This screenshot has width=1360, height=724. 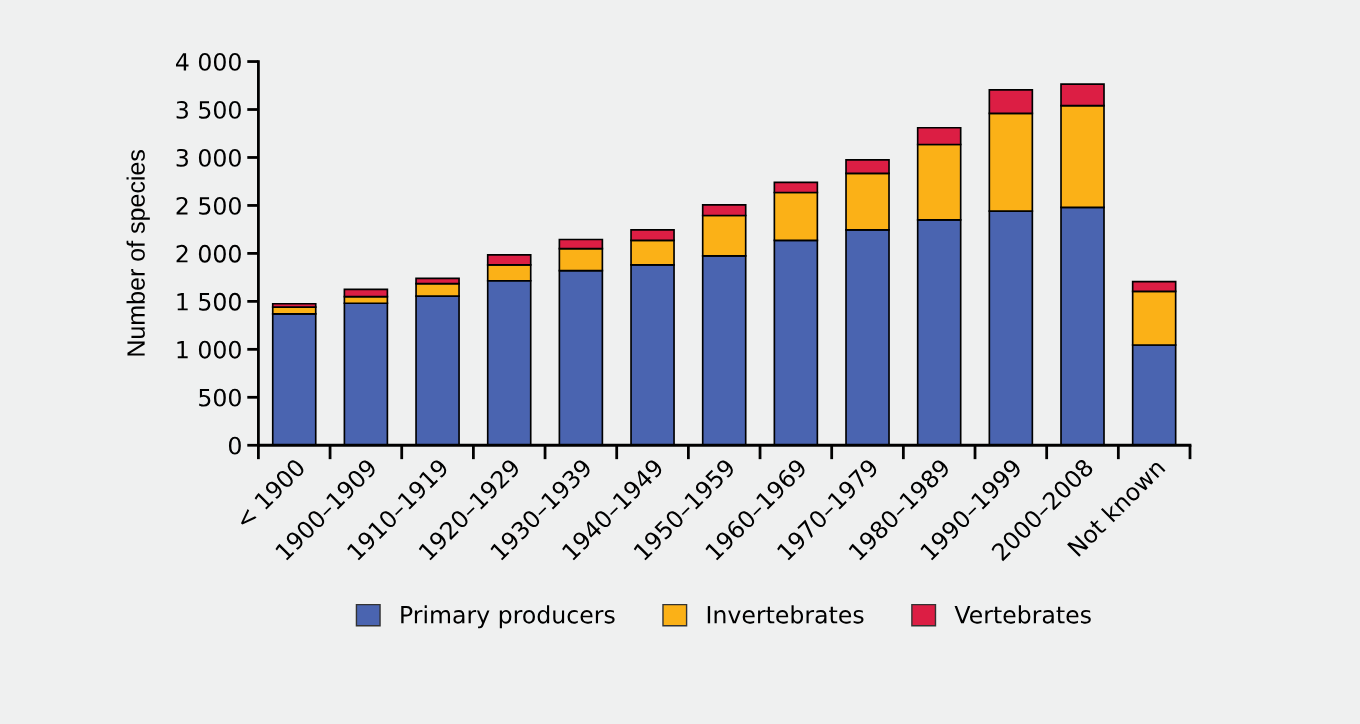 I want to click on y-tick-label: 2 500, so click(x=208, y=205).